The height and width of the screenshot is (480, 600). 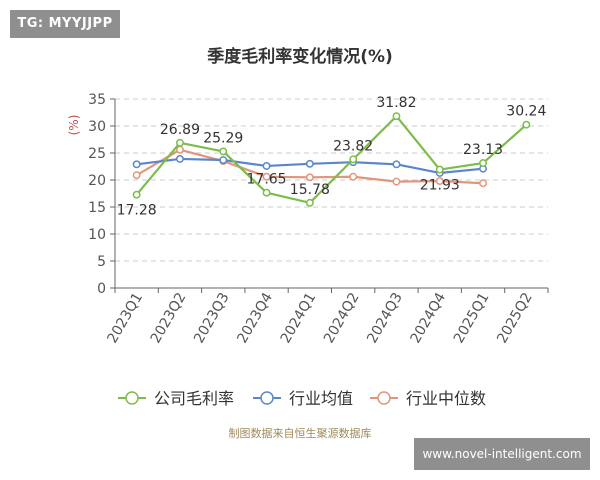 I want to click on legend-label: 行业均值, so click(x=321, y=398).